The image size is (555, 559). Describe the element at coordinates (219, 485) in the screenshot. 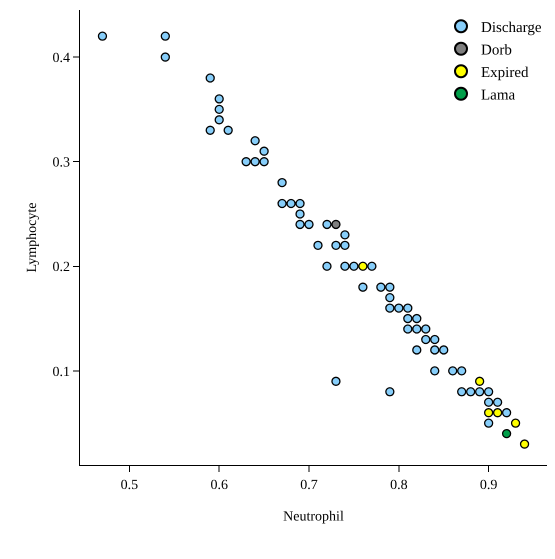

I see `x-tick-label: 0.6` at that location.